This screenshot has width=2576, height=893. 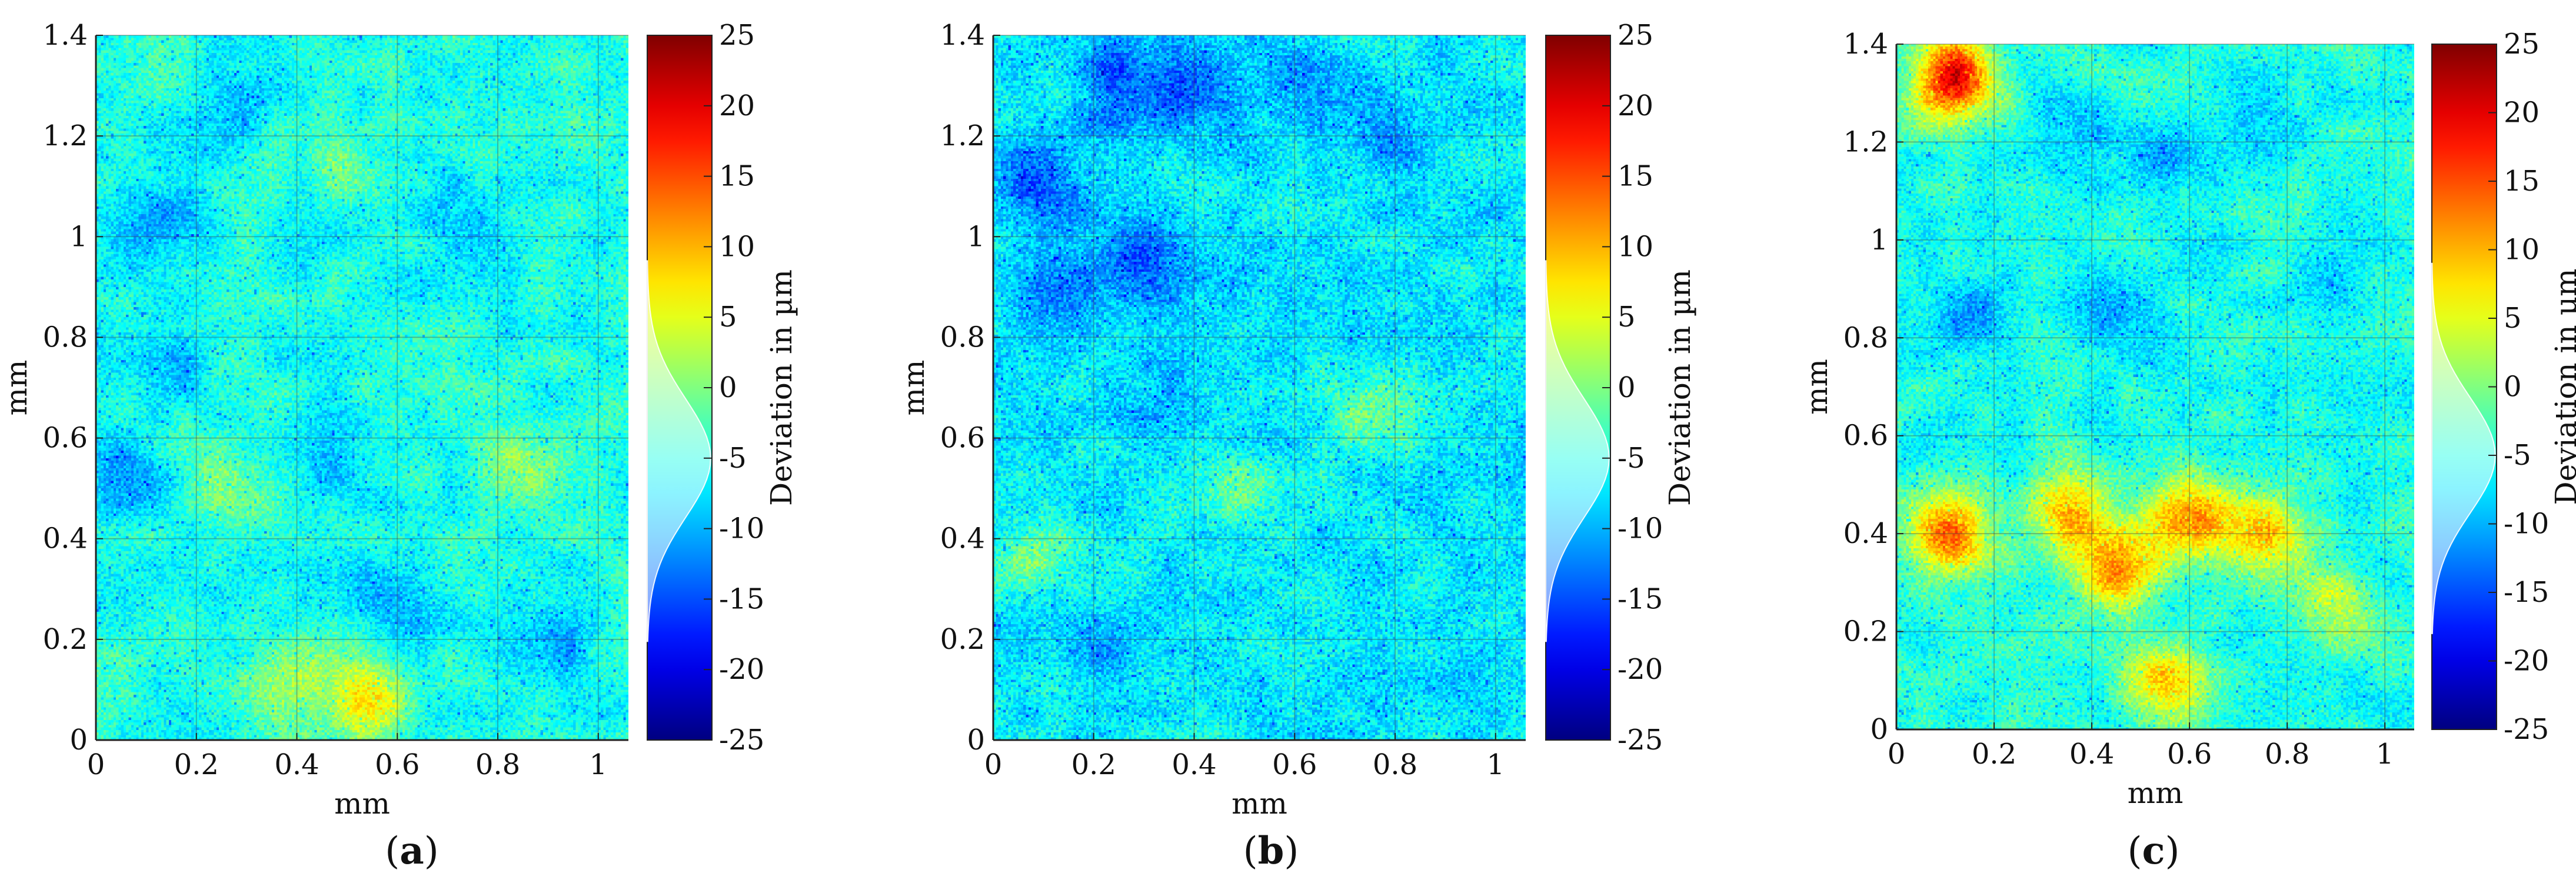 I want to click on panel-label: (a), so click(x=411, y=851).